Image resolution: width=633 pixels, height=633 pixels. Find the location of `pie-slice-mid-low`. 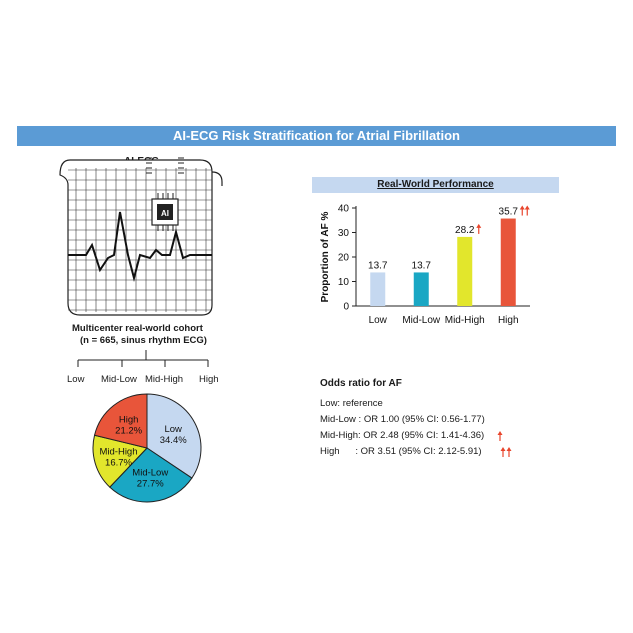

pie-slice-mid-low is located at coordinates (151, 475).